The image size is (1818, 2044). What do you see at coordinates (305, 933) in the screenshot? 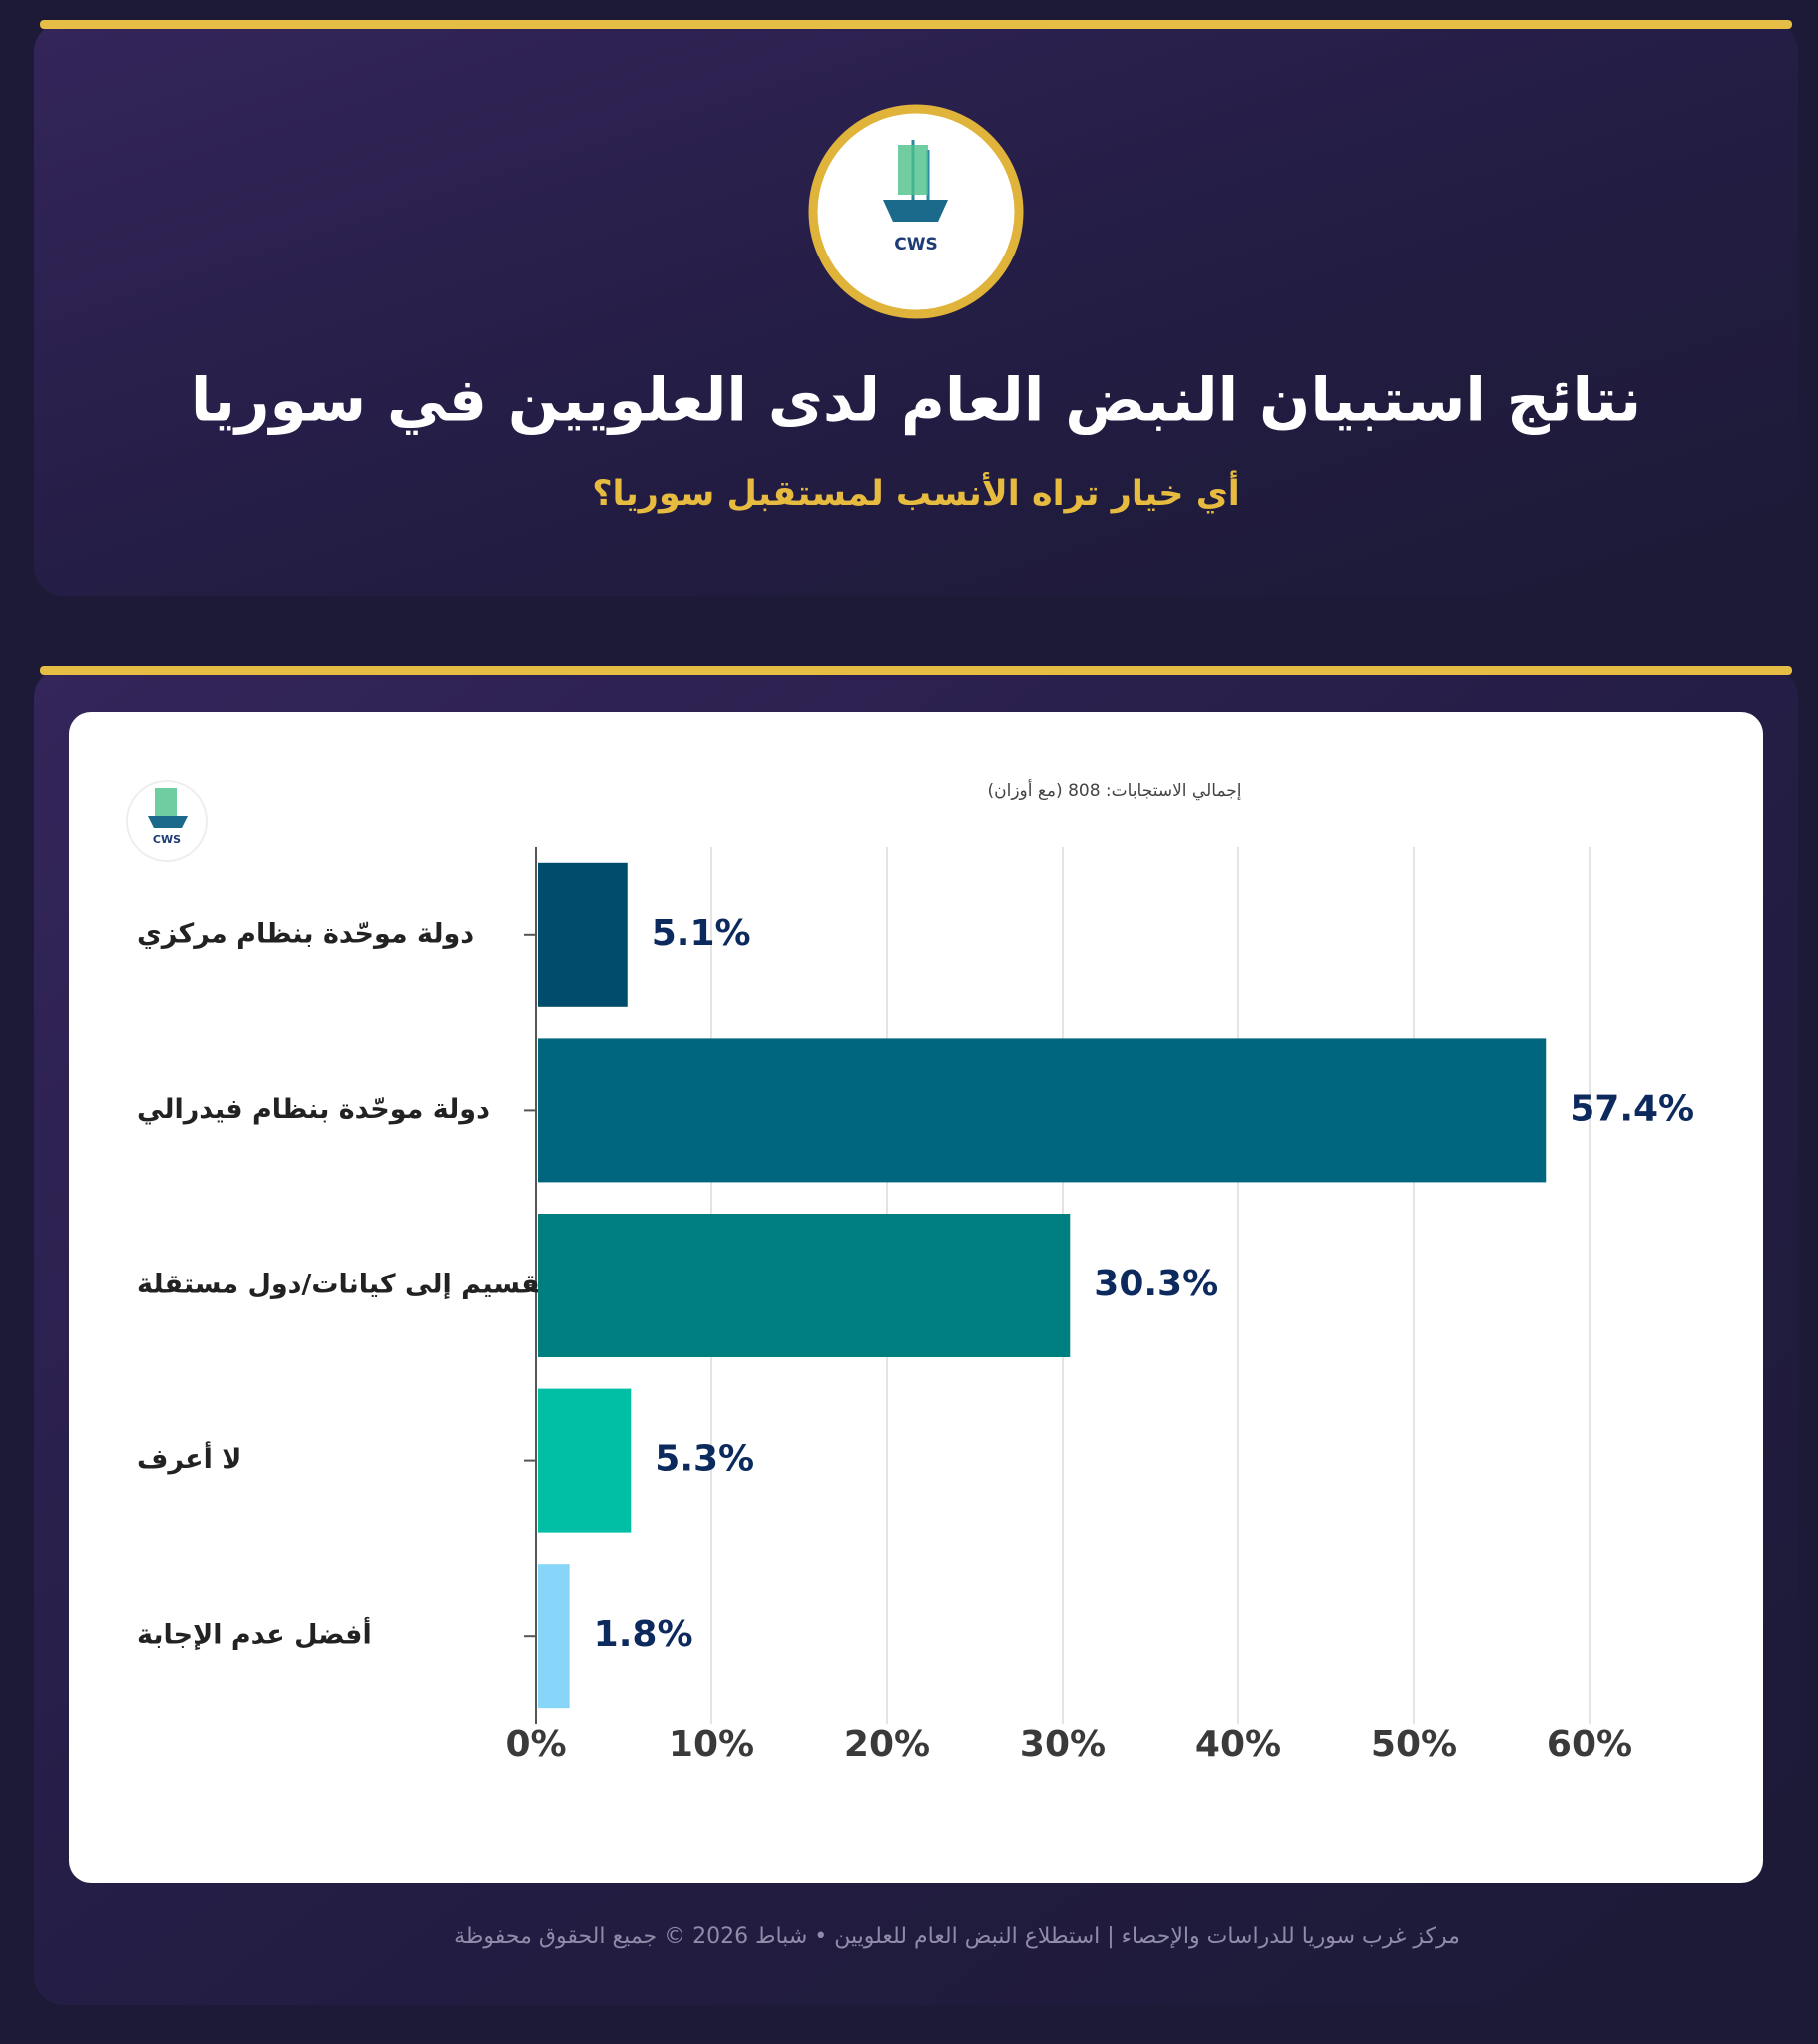
I see `y-tick-label: دولة موحّدة بنظام مركزي` at bounding box center [305, 933].